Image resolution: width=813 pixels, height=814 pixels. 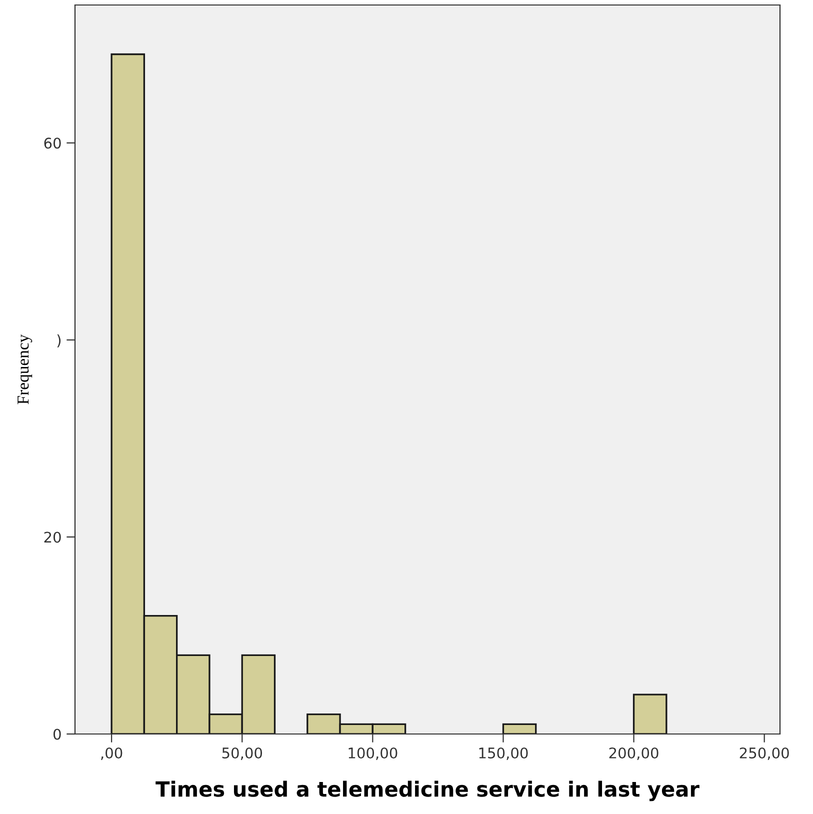 I want to click on y-tick-label: 0, so click(x=57, y=734).